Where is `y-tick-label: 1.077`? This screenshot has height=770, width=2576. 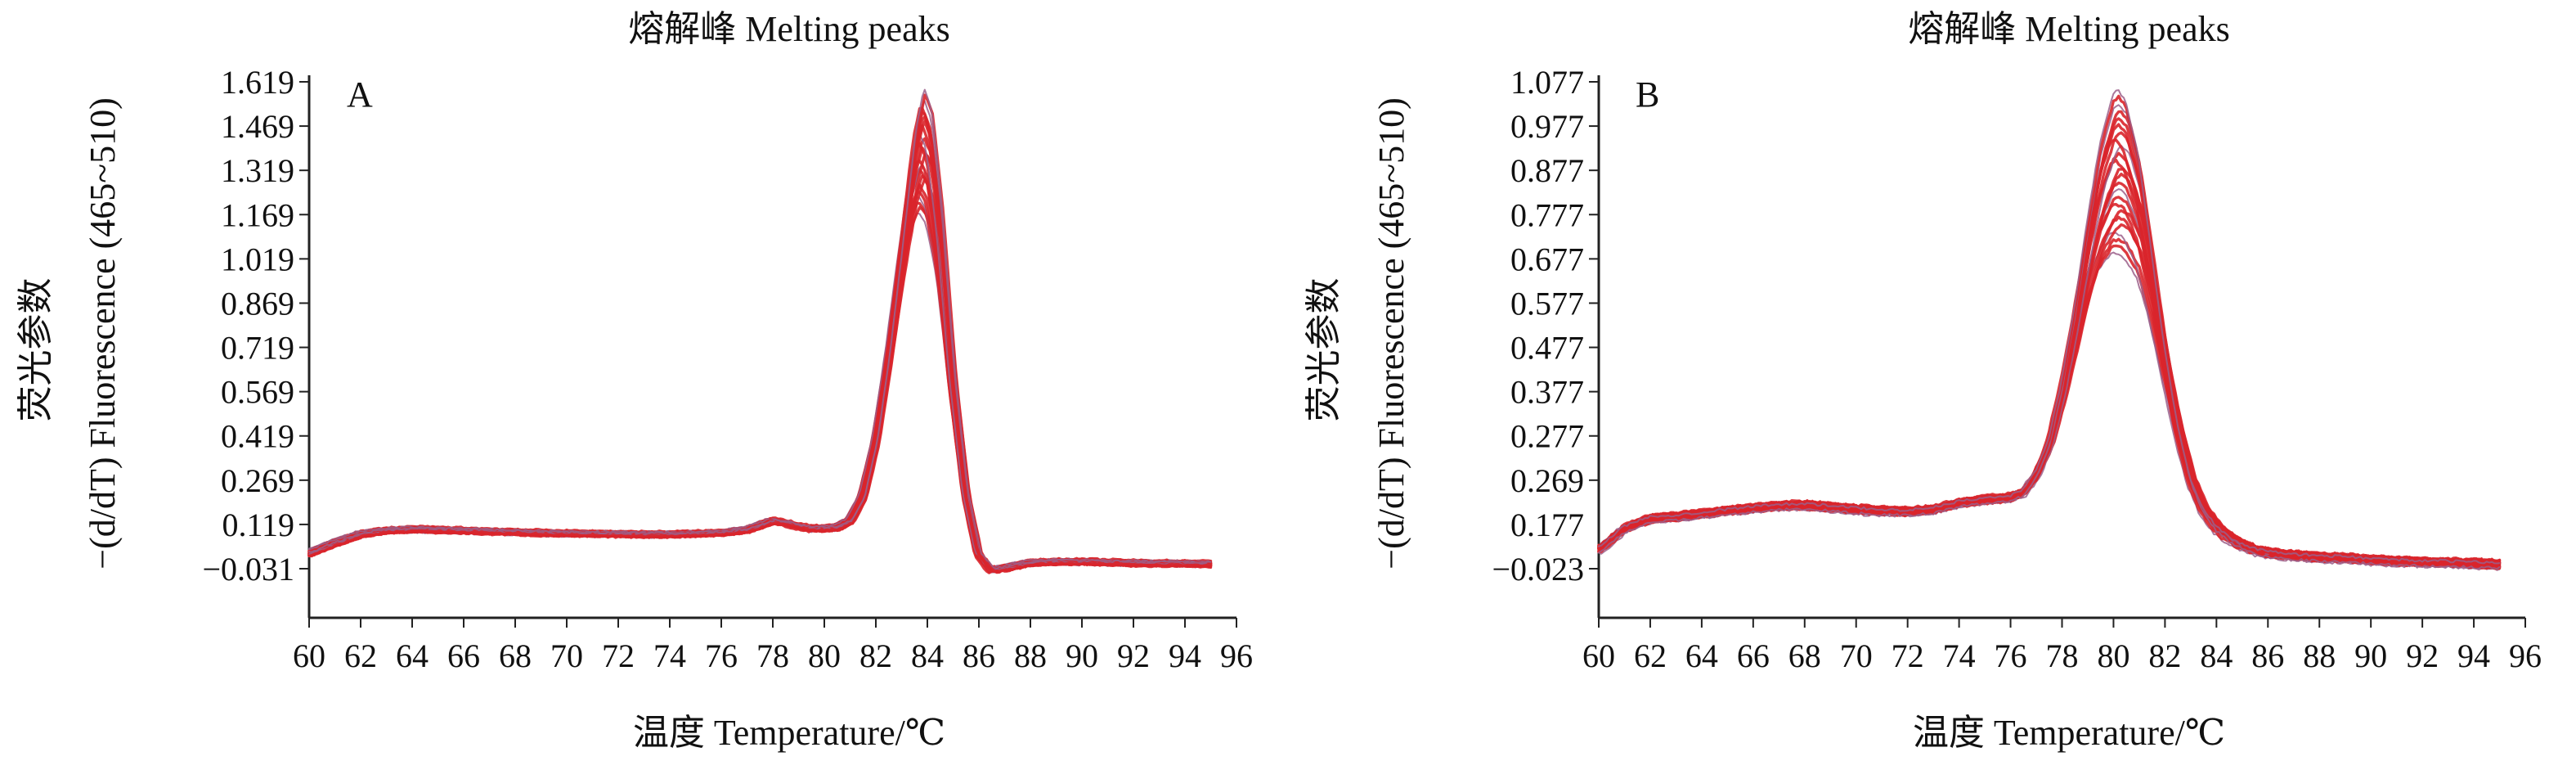
y-tick-label: 1.077 is located at coordinates (1547, 82).